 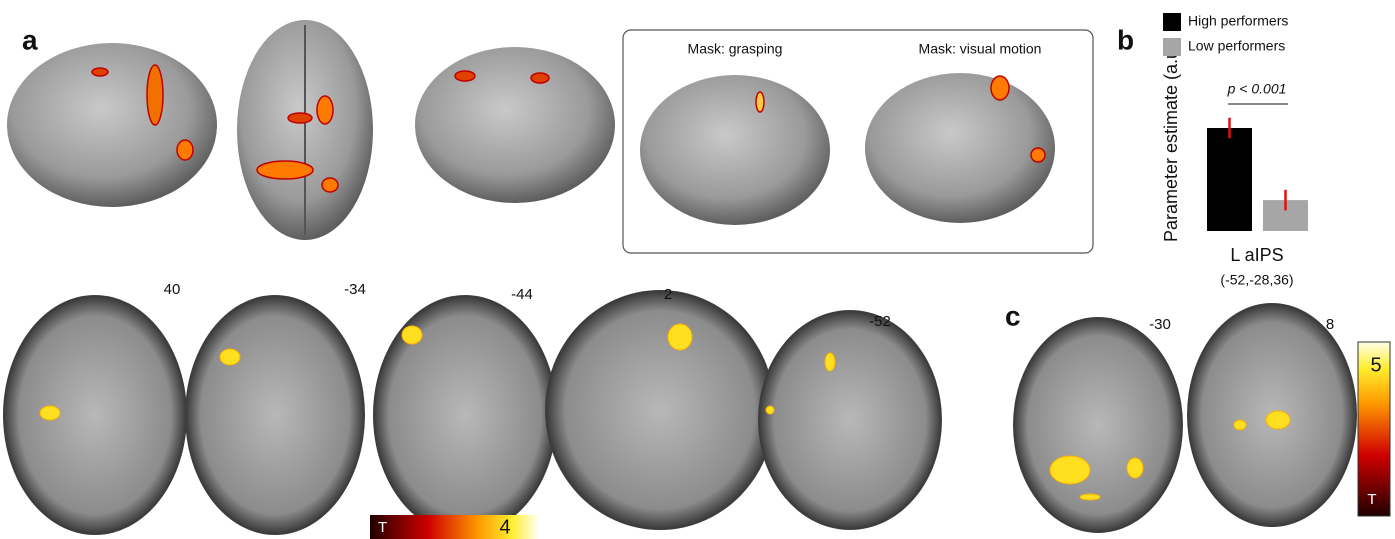 I want to click on x-tick-label: L aIPS, so click(x=1256, y=255).